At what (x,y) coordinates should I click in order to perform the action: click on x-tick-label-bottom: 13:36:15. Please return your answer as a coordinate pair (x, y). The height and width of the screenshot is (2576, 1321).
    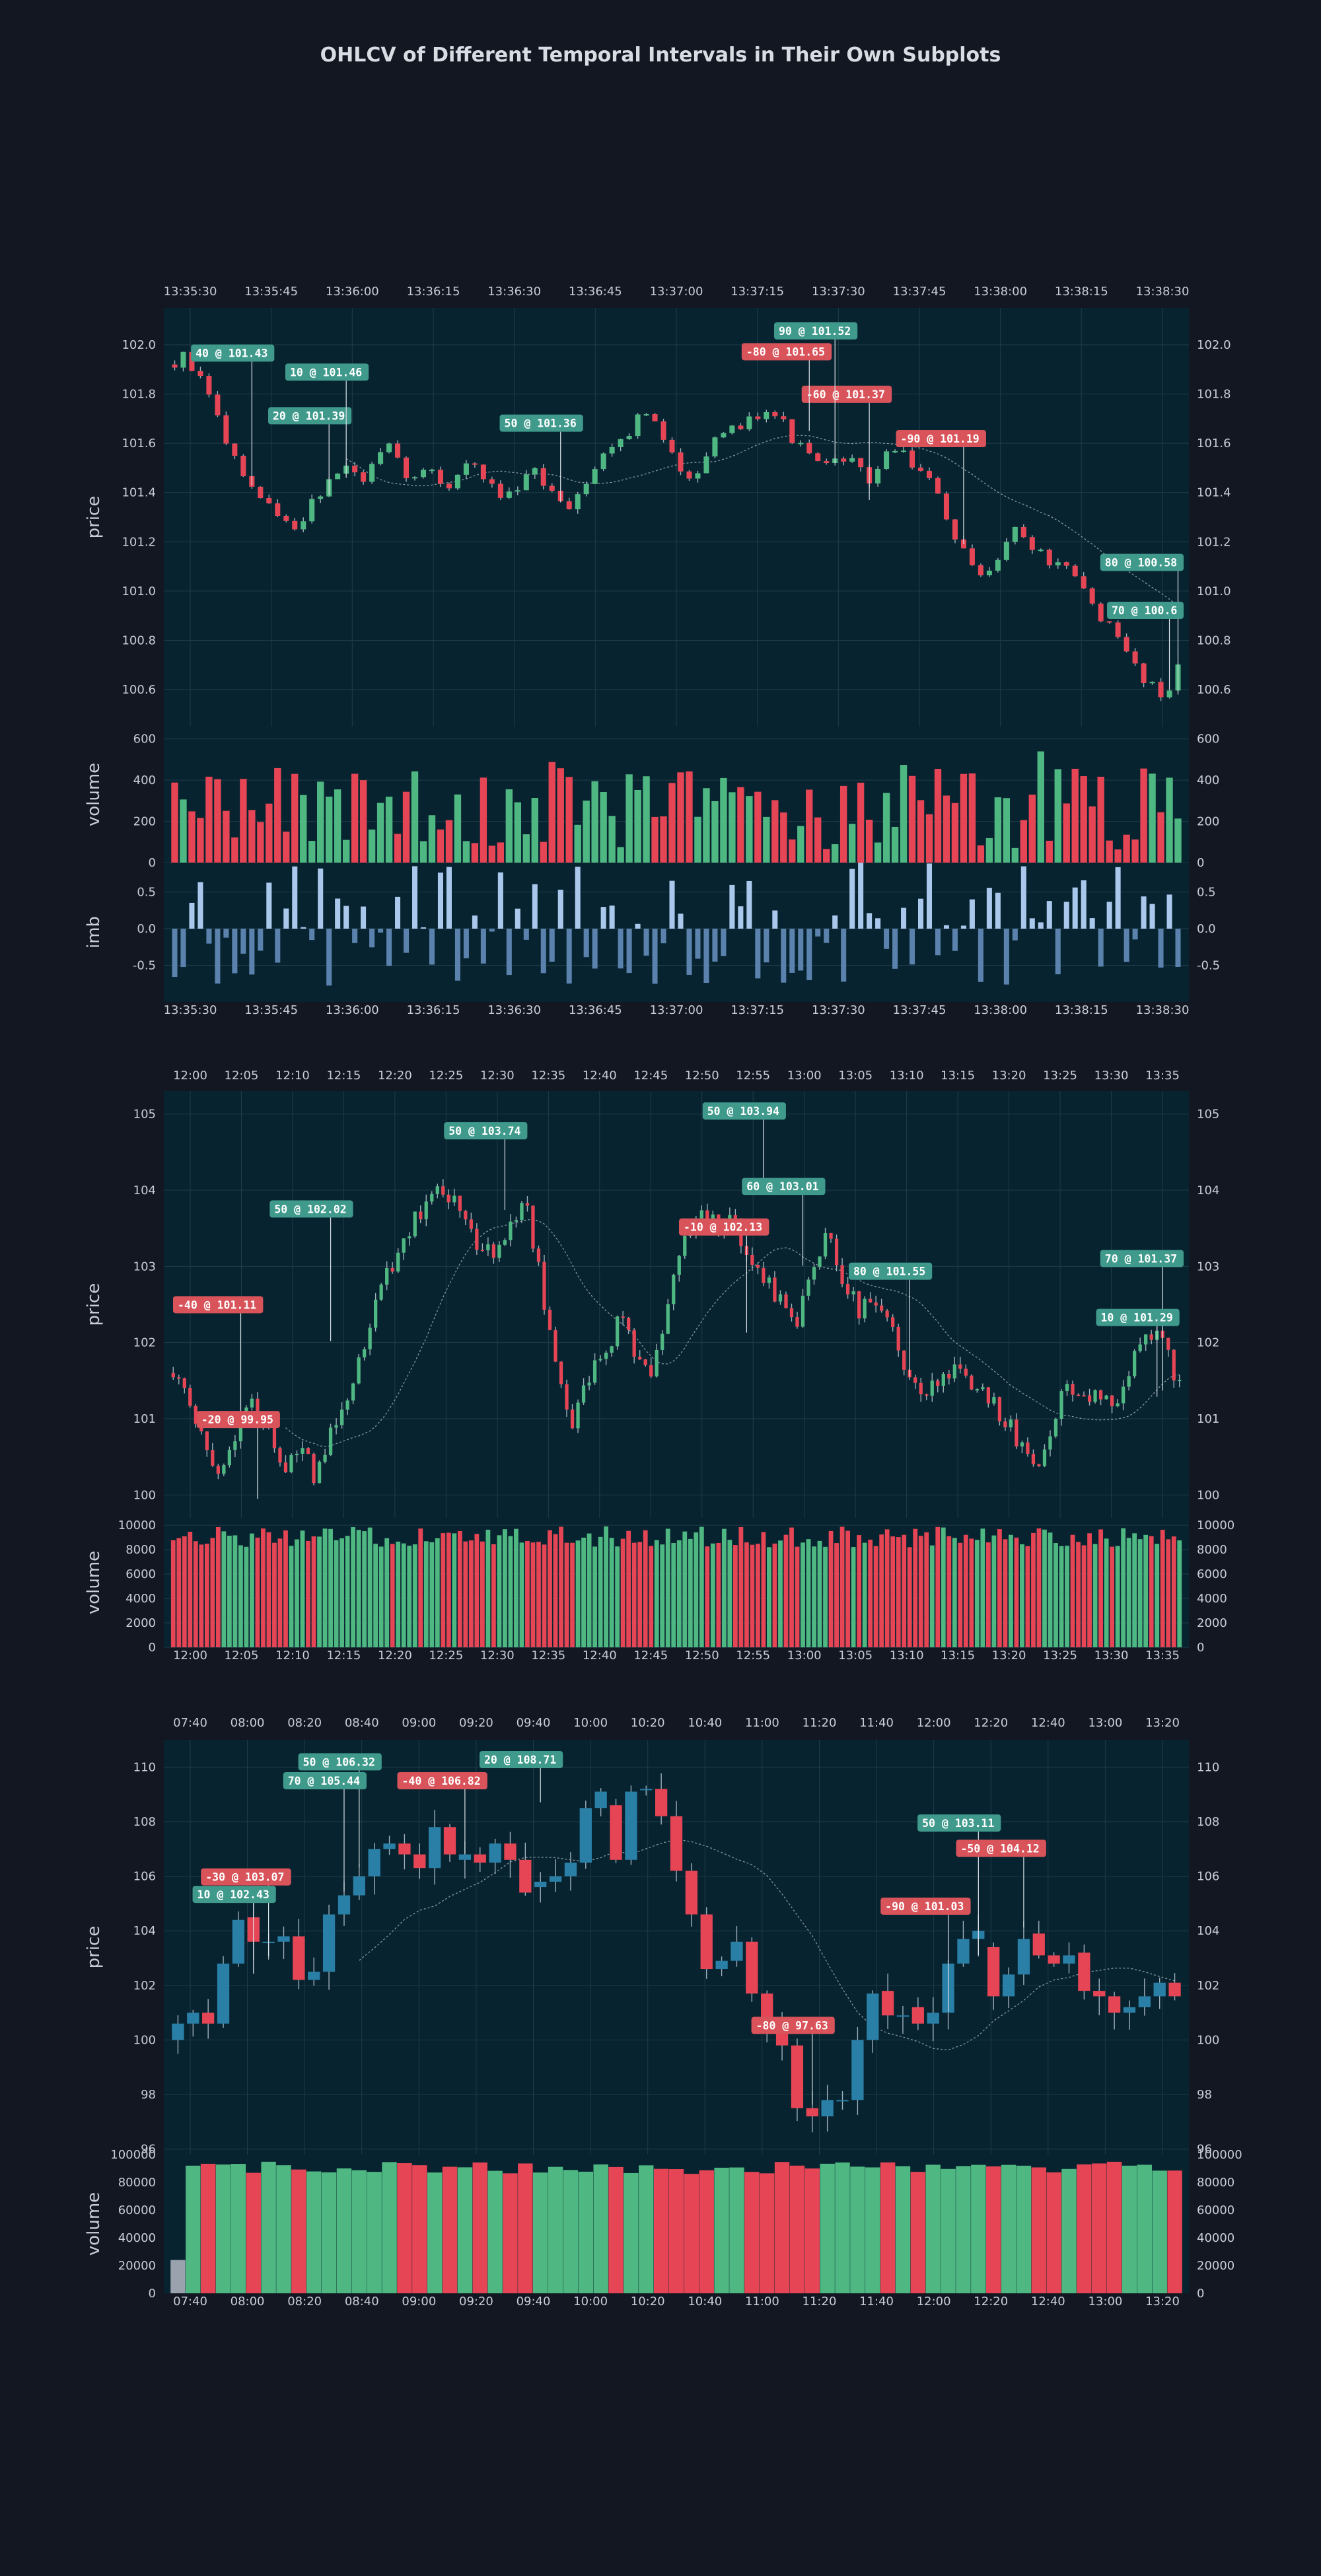
    Looking at the image, I should click on (433, 1010).